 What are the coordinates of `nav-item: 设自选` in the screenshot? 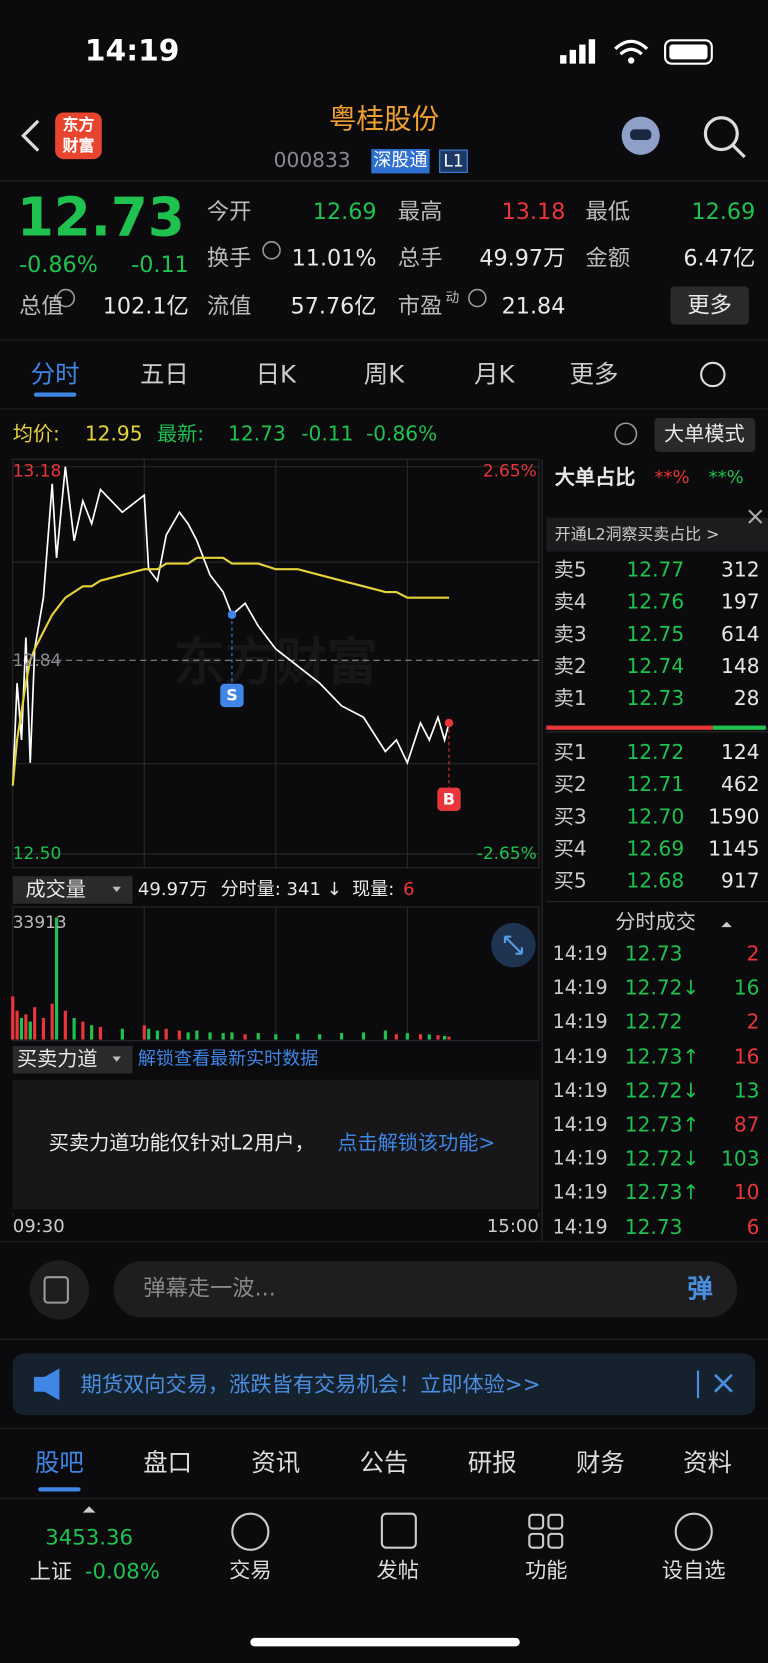 It's located at (693, 1570).